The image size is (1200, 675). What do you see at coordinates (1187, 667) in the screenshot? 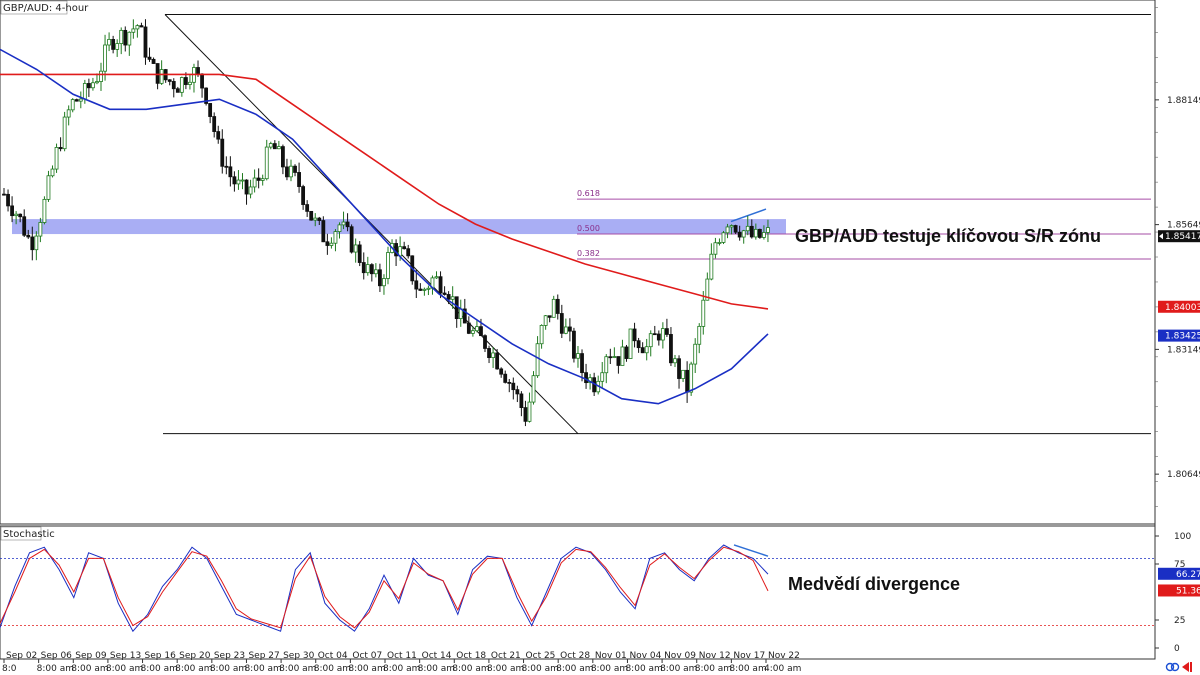
I see `scroll-to-end-icon` at bounding box center [1187, 667].